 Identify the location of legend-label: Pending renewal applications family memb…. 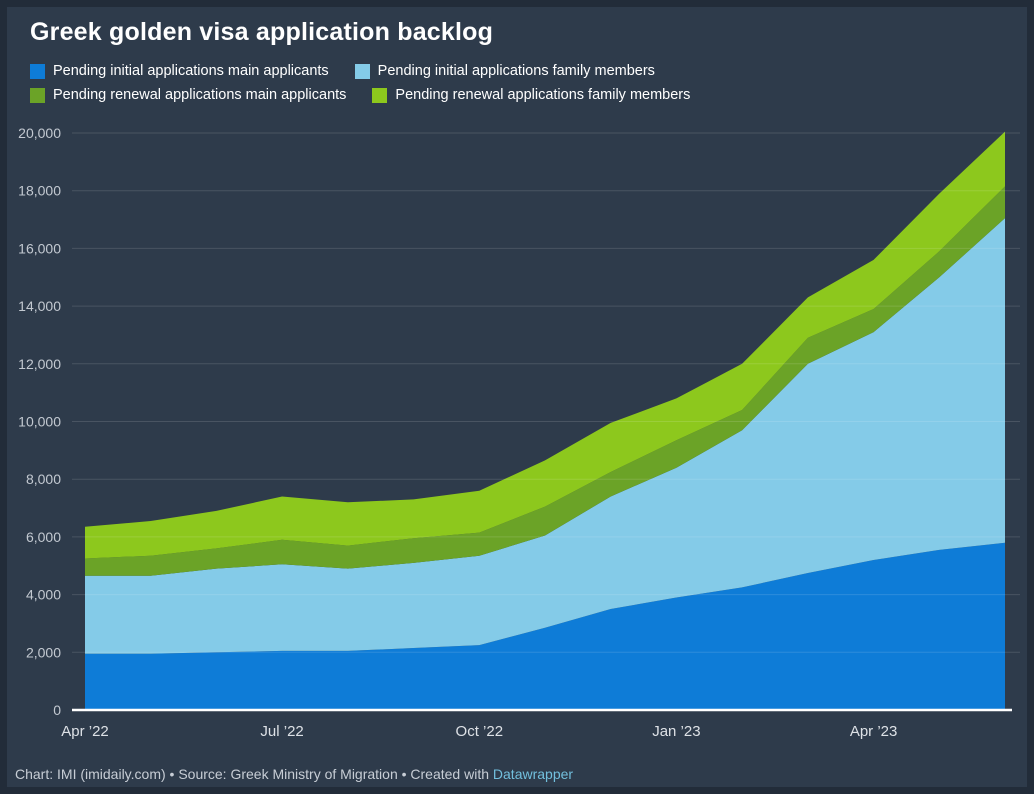
(543, 95).